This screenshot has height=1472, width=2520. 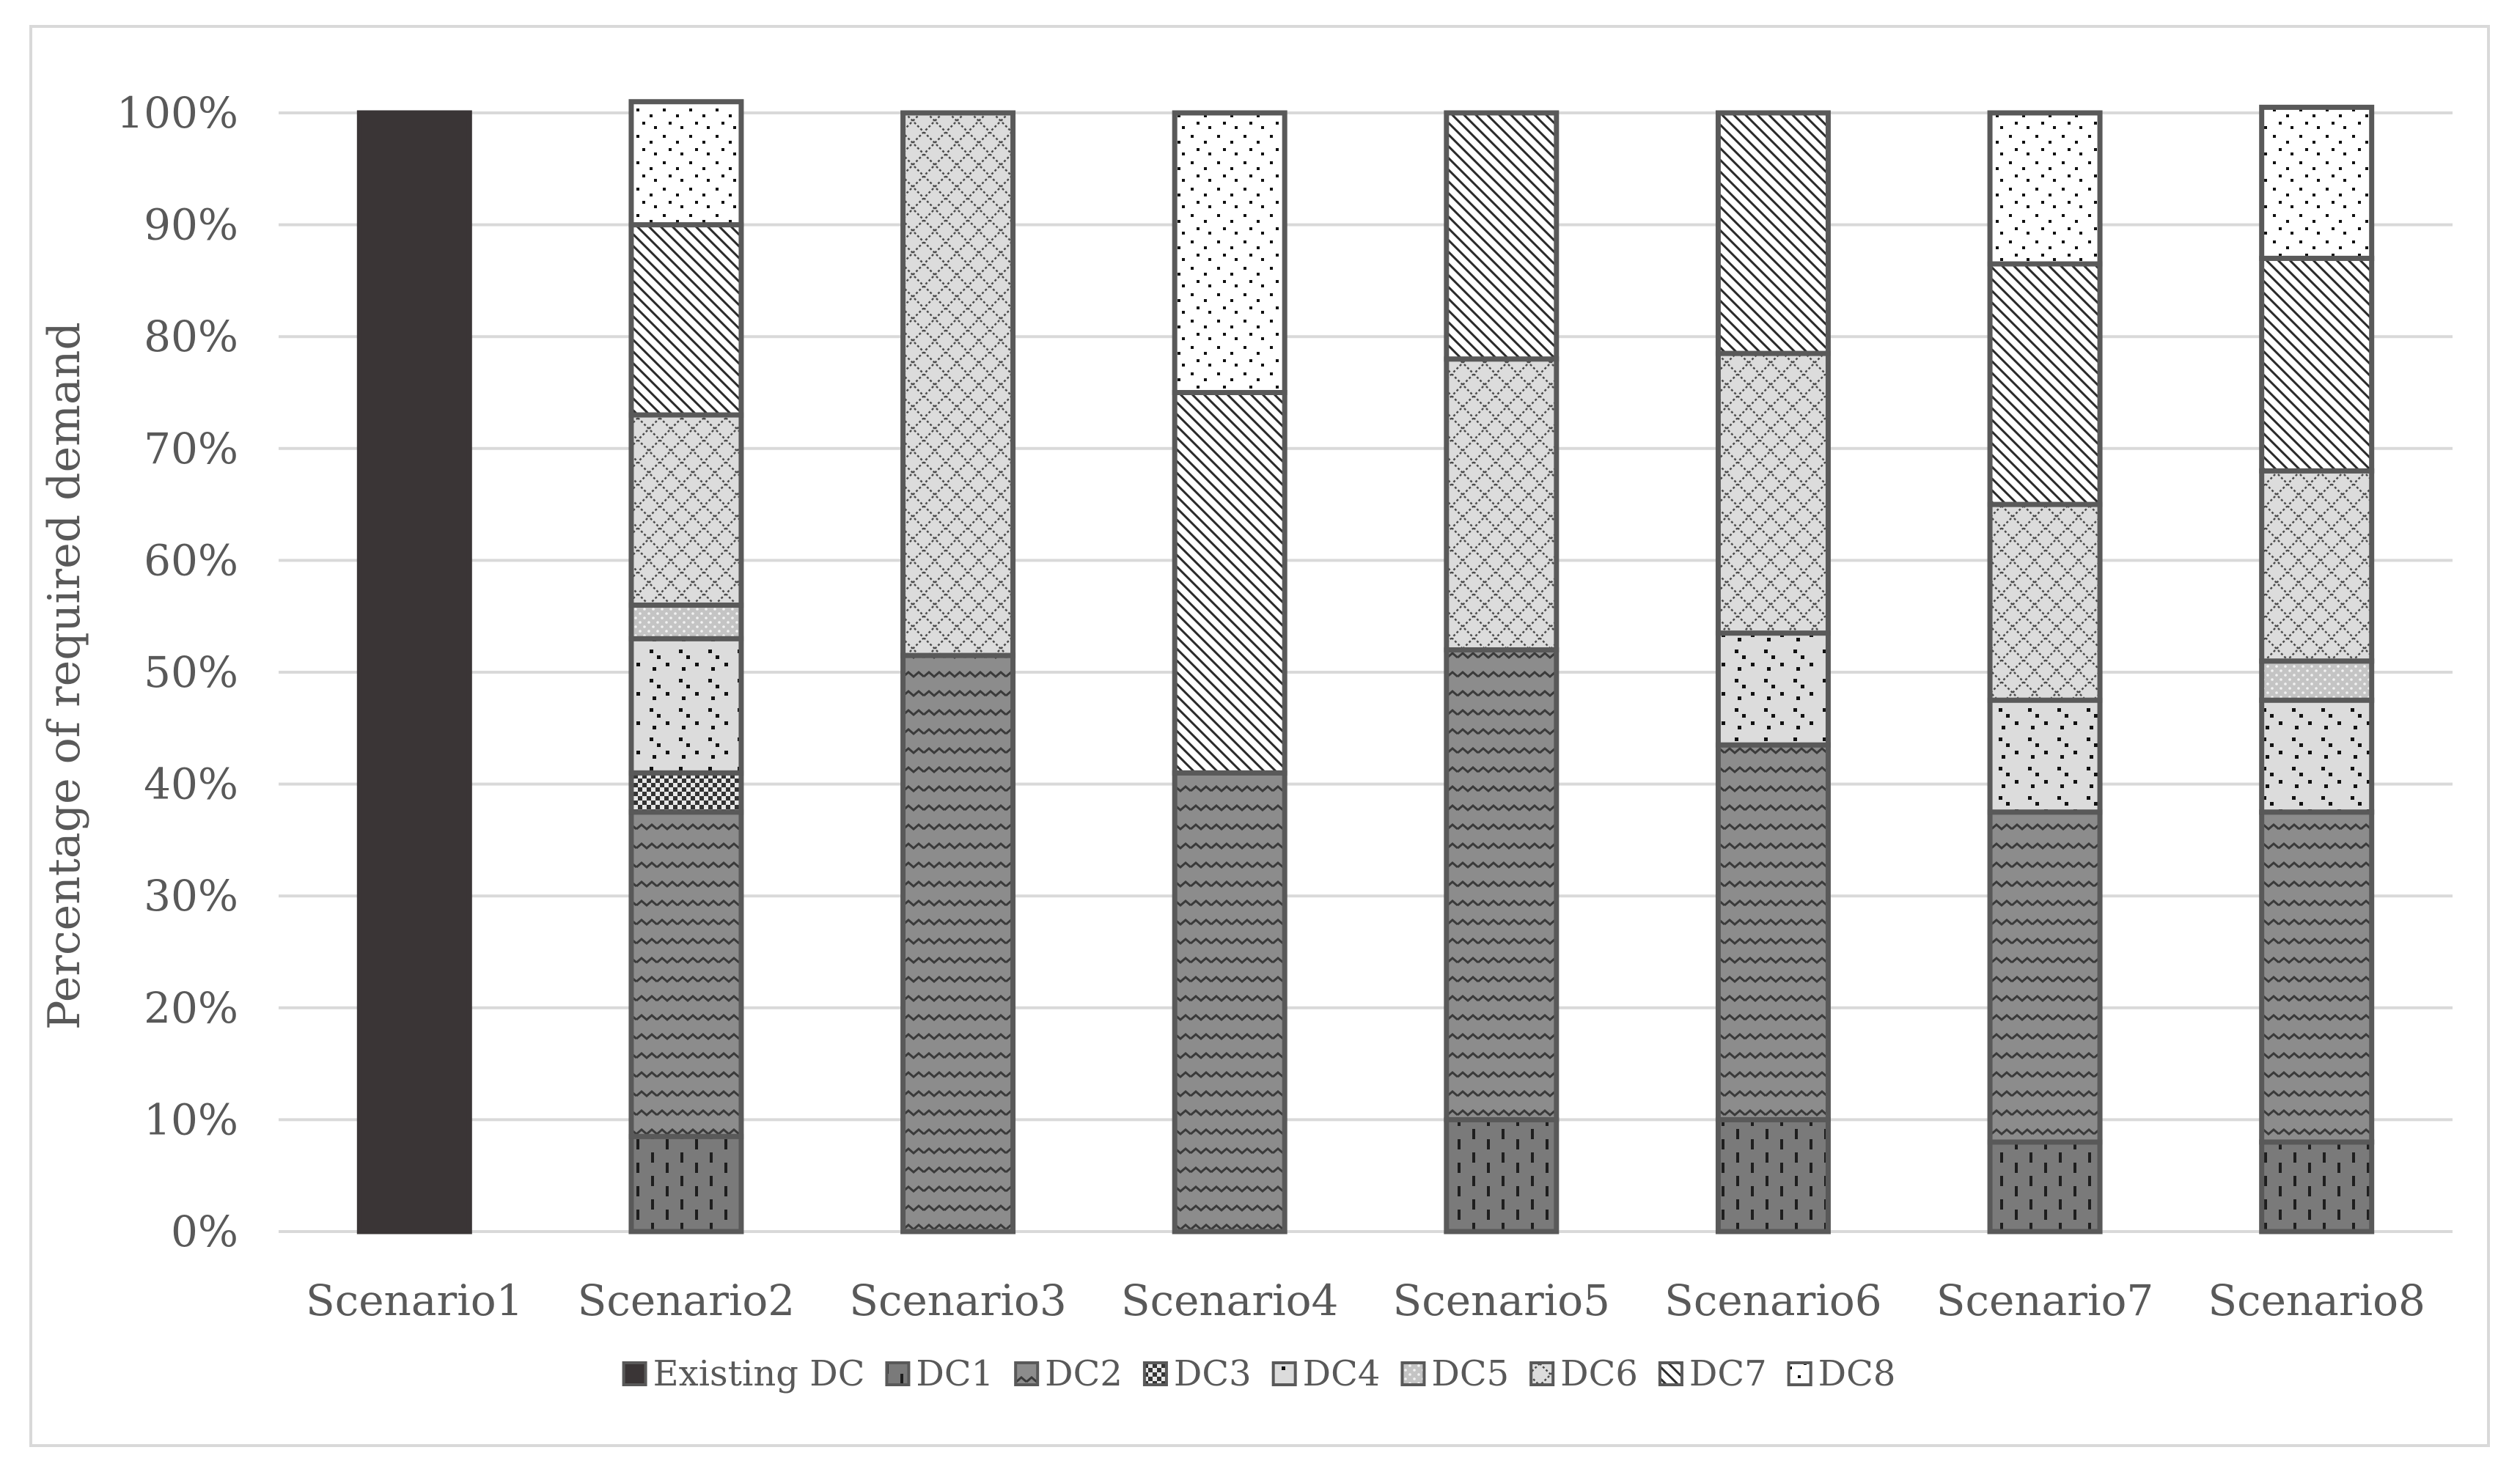 I want to click on bar-stack-scenario3, so click(x=958, y=672).